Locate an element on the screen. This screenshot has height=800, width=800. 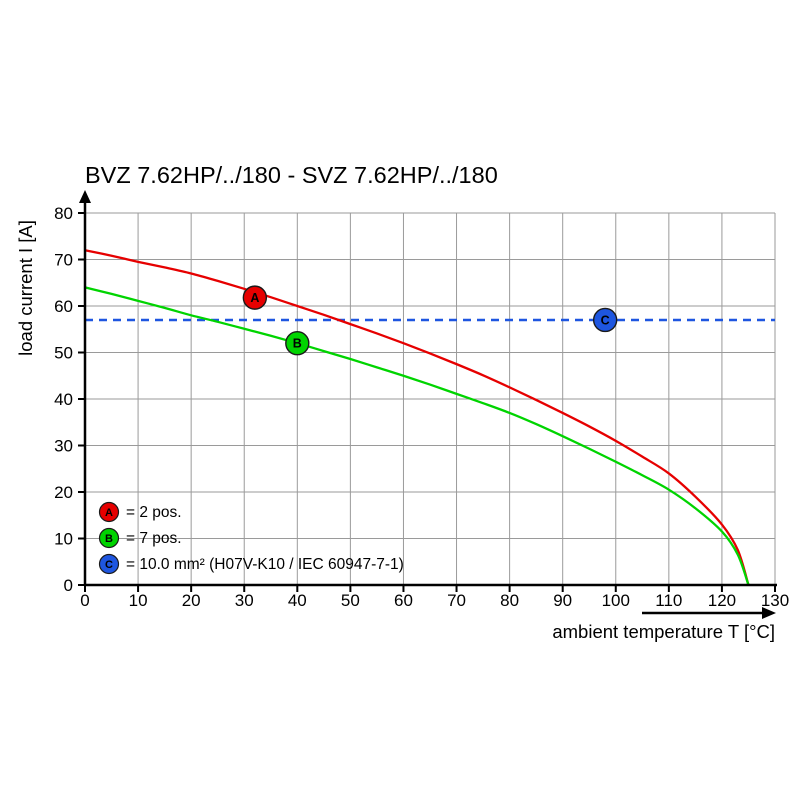
marker-letter: C is located at coordinates (605, 320).